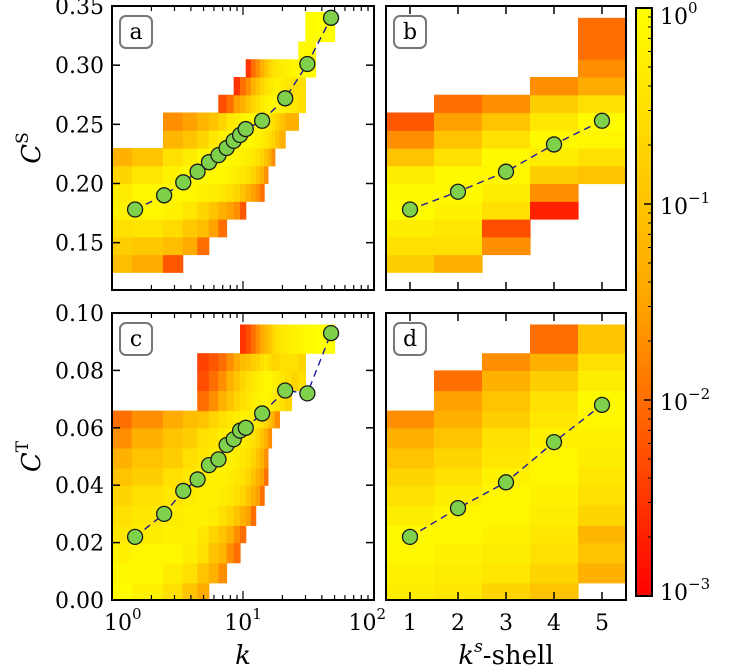  I want to click on y-tick-label: 0.35, so click(79, 10).